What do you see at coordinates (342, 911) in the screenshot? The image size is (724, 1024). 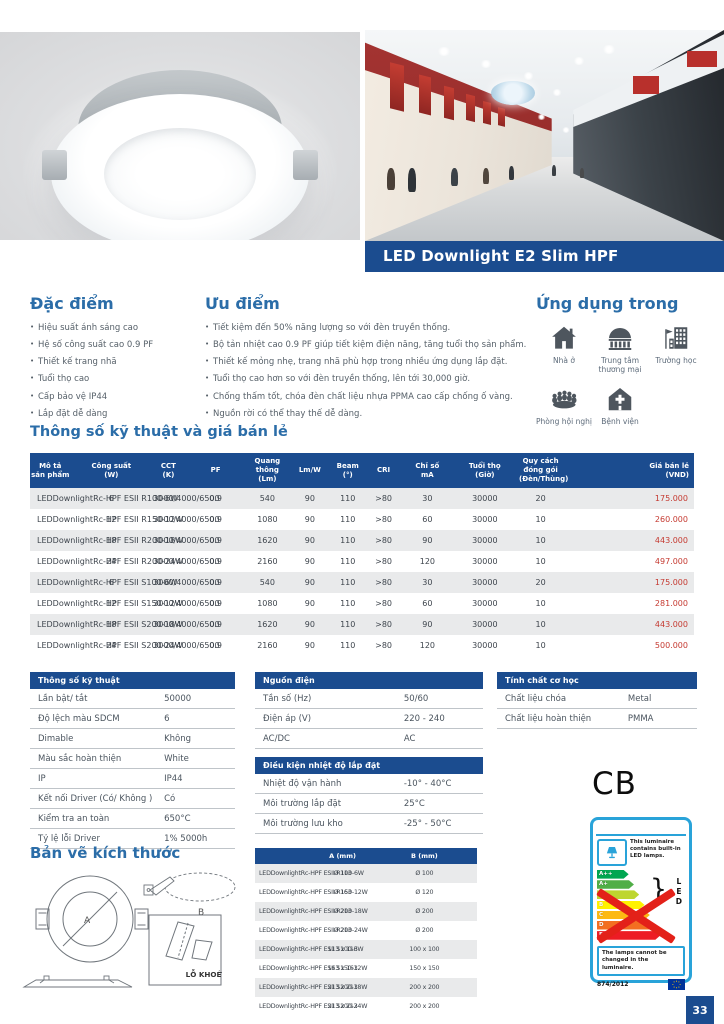 I see `cell-dim-a: Ø 213` at bounding box center [342, 911].